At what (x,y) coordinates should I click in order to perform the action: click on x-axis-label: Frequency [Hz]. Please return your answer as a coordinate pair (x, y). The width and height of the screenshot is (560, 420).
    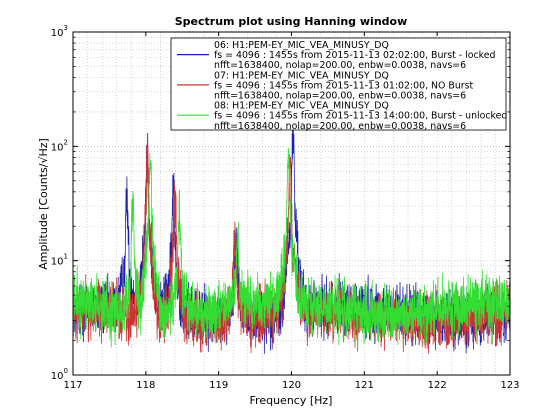
    Looking at the image, I should click on (291, 400).